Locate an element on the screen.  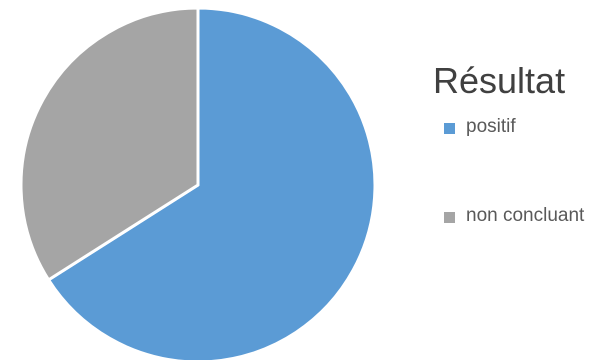
legend-label-non-concluant: non concluant is located at coordinates (525, 215).